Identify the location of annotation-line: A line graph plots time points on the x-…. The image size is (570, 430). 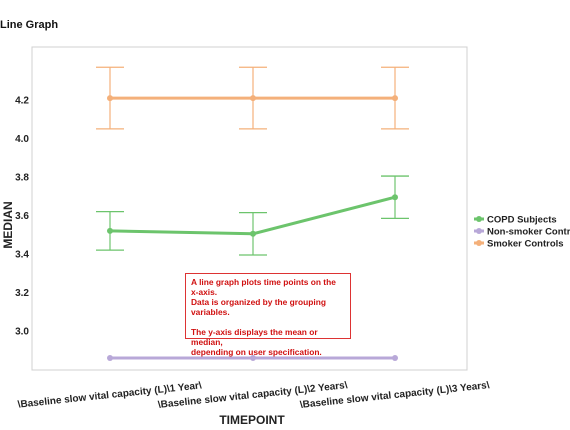
(263, 287).